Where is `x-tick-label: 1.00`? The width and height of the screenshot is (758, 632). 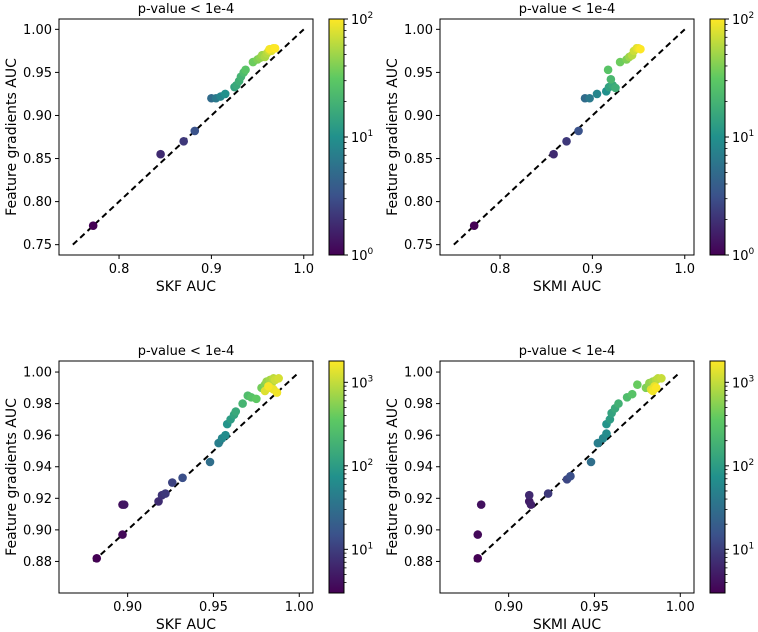 x-tick-label: 1.00 is located at coordinates (680, 607).